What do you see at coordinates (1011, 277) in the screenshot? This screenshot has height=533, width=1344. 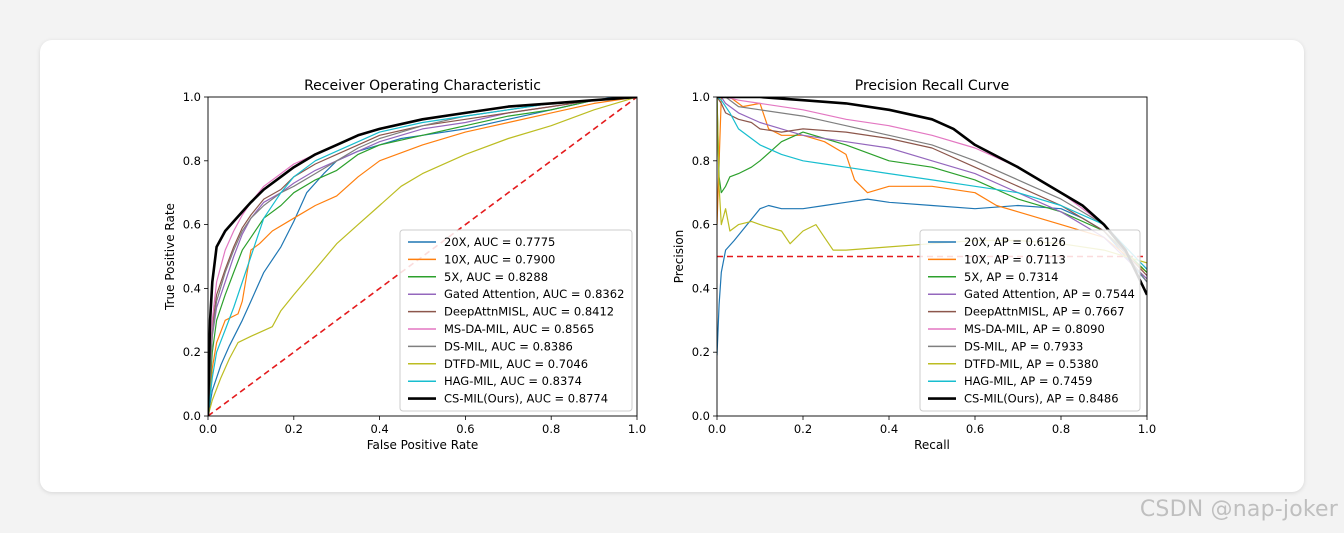 I see `legend-entry: 5X, AP = 0.7314` at bounding box center [1011, 277].